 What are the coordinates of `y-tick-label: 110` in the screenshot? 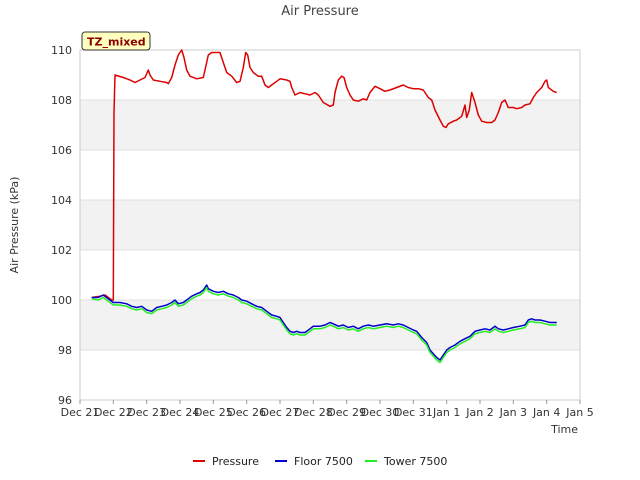 It's located at (61, 50).